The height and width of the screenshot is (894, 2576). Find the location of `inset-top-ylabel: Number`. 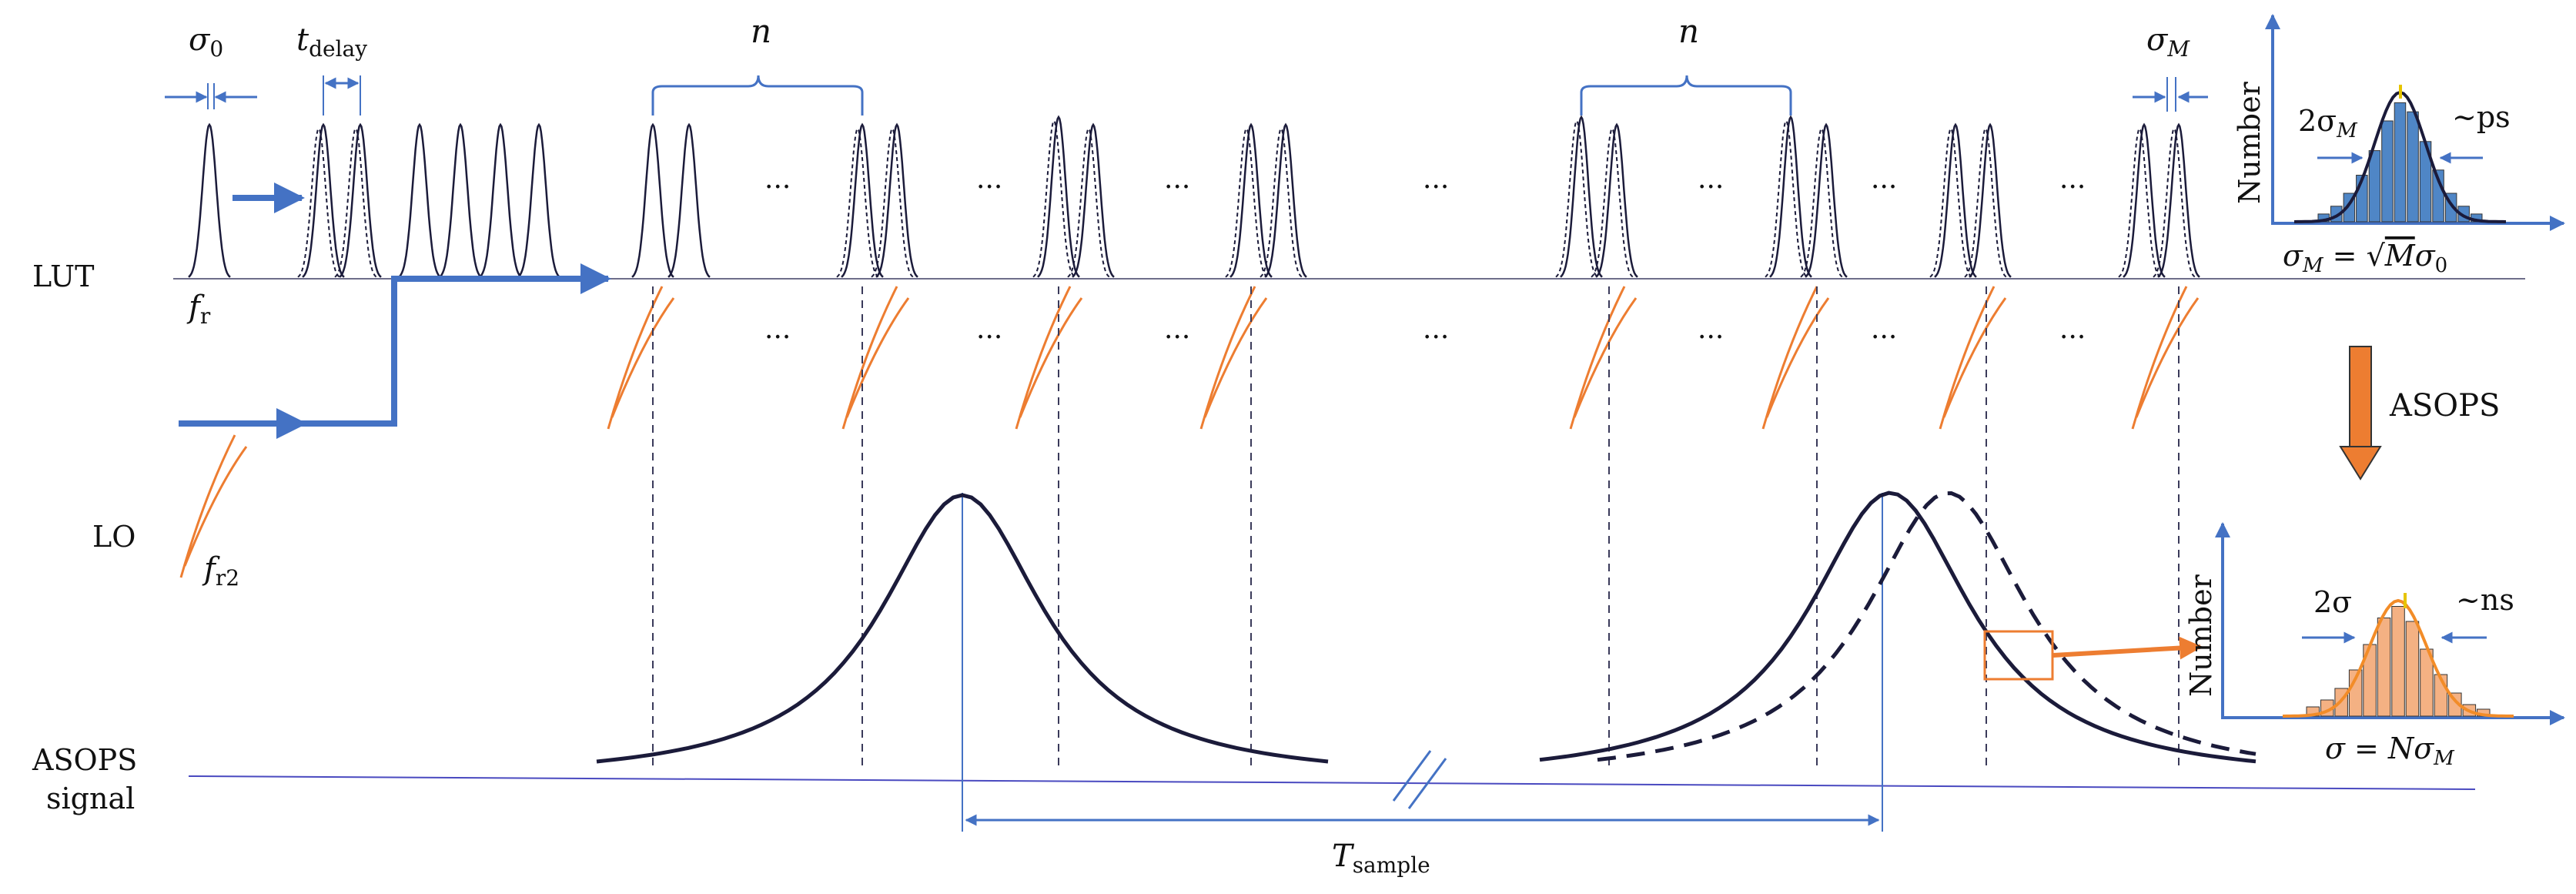

inset-top-ylabel: Number is located at coordinates (2250, 142).